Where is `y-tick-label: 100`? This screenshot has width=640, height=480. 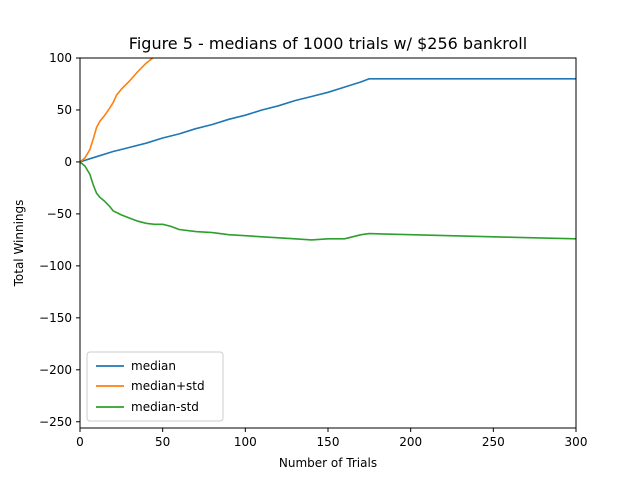
y-tick-label: 100 is located at coordinates (60, 58).